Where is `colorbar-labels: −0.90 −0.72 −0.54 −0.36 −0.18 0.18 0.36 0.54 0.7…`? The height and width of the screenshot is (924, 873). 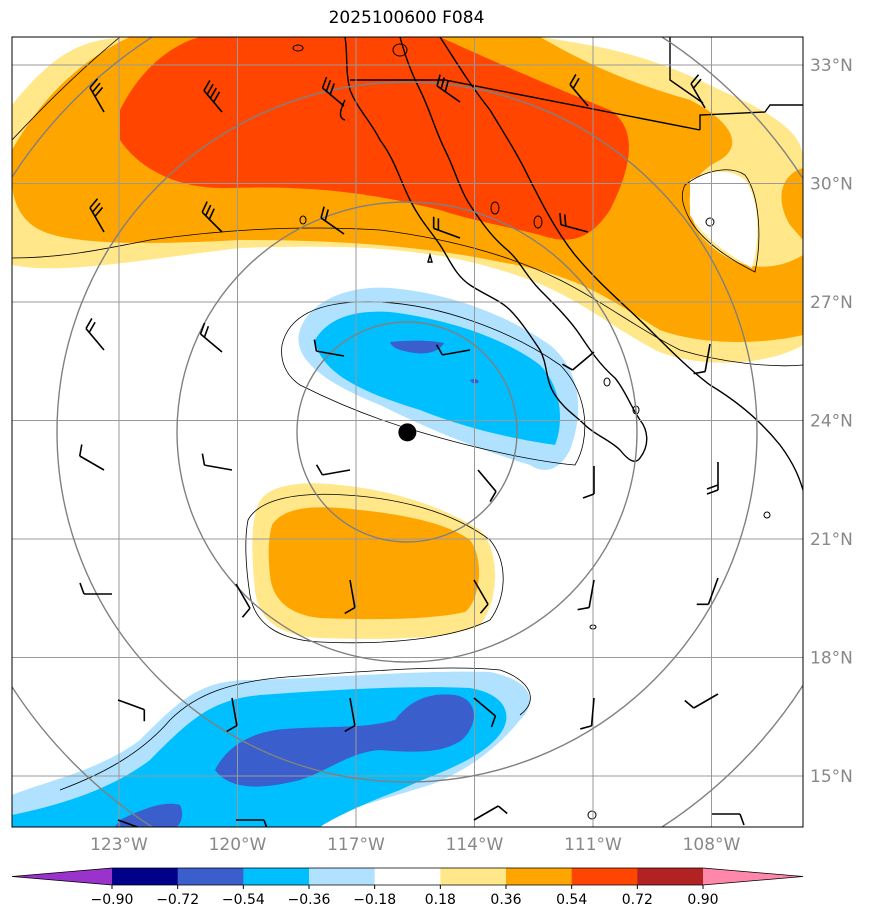 colorbar-labels: −0.90 −0.72 −0.54 −0.36 −0.18 0.18 0.36 0.54 0.7… is located at coordinates (405, 896).